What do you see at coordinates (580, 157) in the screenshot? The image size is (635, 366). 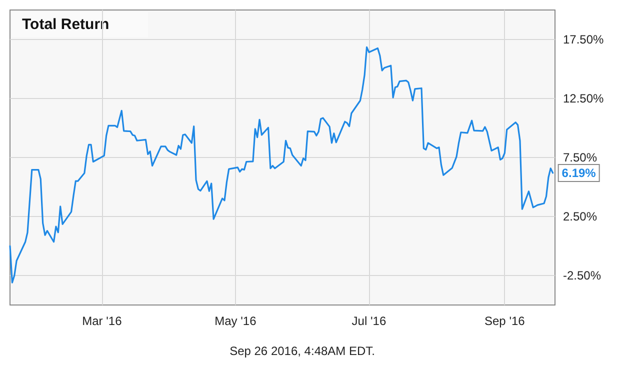 I see `y-tick-label: 7.50%` at bounding box center [580, 157].